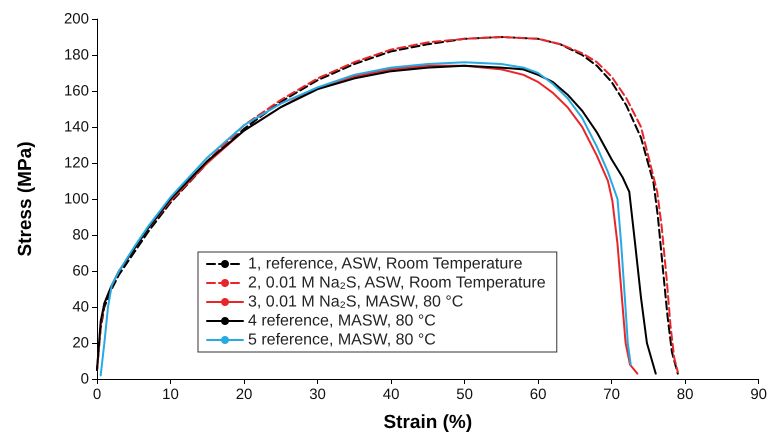 Image resolution: width=770 pixels, height=444 pixels. What do you see at coordinates (25, 199) in the screenshot?
I see `y-axis-title: Stress (MPa)` at bounding box center [25, 199].